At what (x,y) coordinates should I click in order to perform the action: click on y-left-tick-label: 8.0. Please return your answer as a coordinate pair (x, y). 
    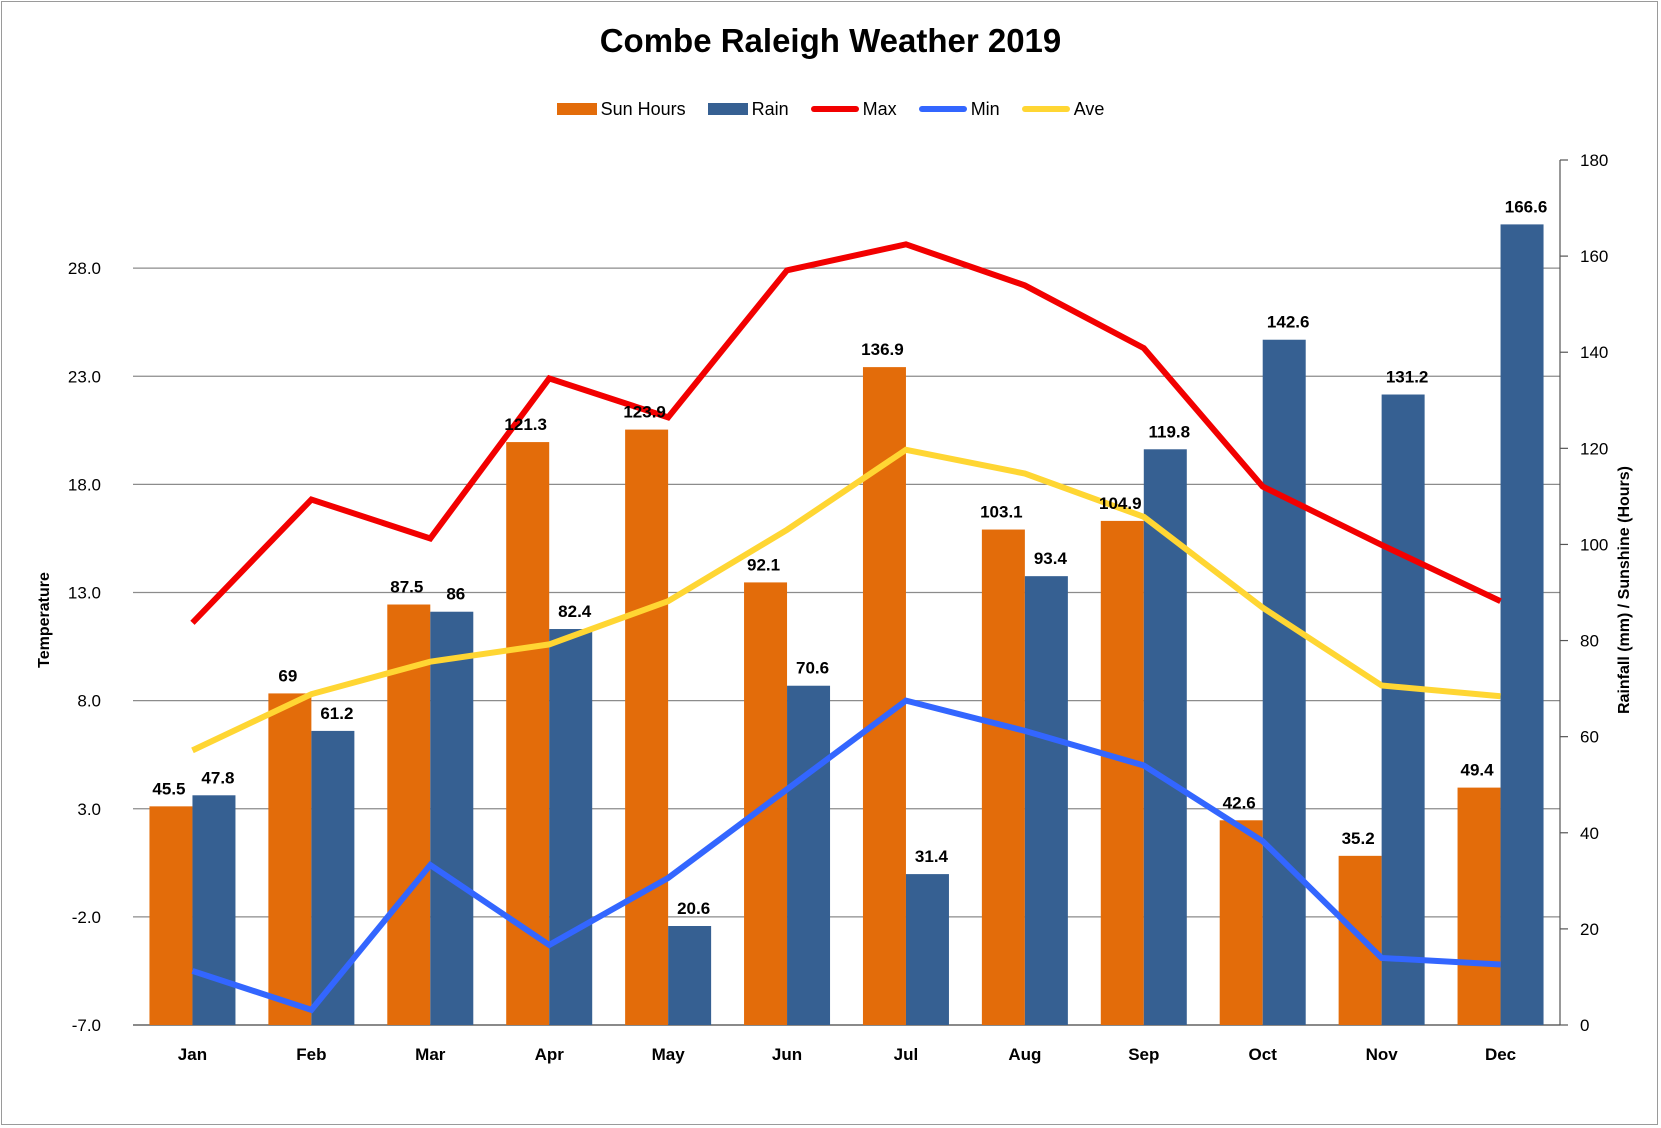
    Looking at the image, I should click on (89, 701).